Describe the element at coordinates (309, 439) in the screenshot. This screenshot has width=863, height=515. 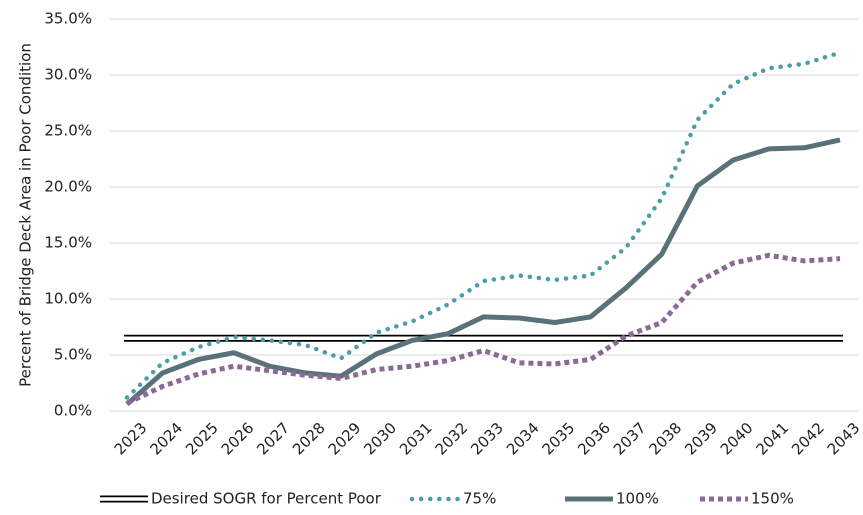
I see `x-tick-label: 2028` at that location.